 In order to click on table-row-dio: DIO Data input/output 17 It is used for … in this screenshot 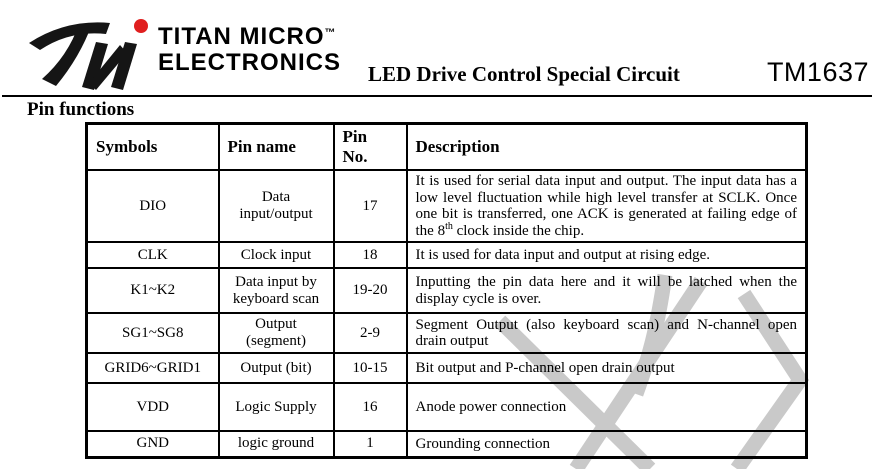, I will do `click(446, 206)`.